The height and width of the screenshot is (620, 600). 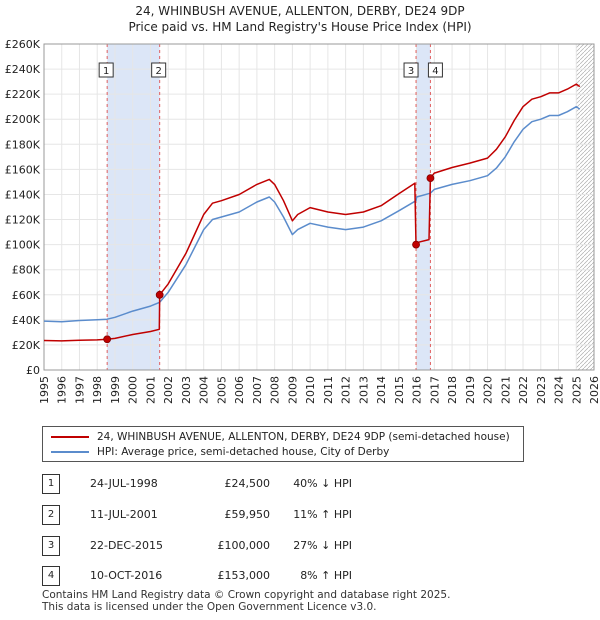 I want to click on x-tick-label: 2024, so click(x=559, y=390).